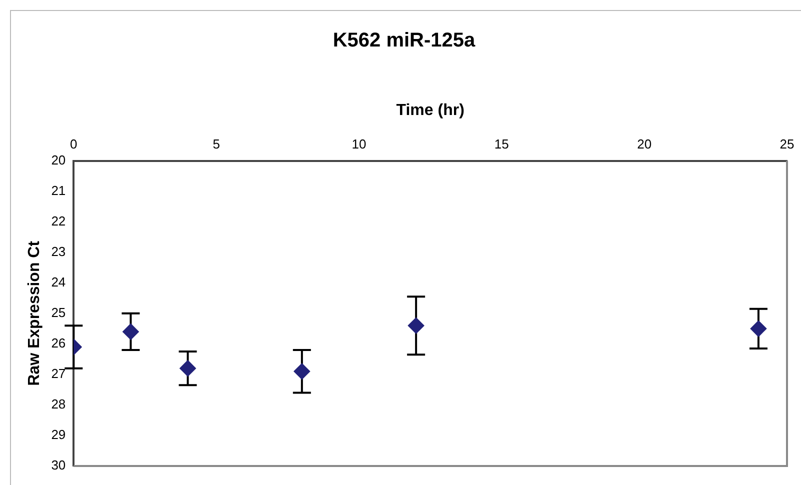  I want to click on x-tick-label: 20, so click(644, 144).